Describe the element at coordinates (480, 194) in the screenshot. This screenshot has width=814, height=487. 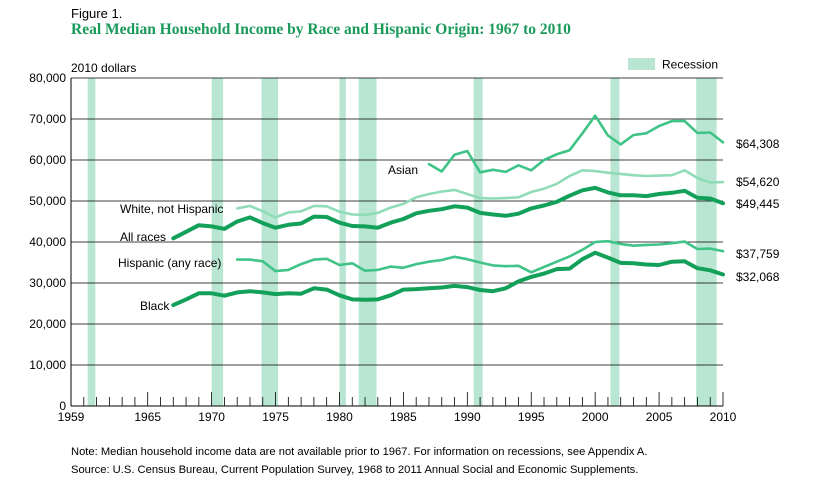
I see `series-line-white` at that location.